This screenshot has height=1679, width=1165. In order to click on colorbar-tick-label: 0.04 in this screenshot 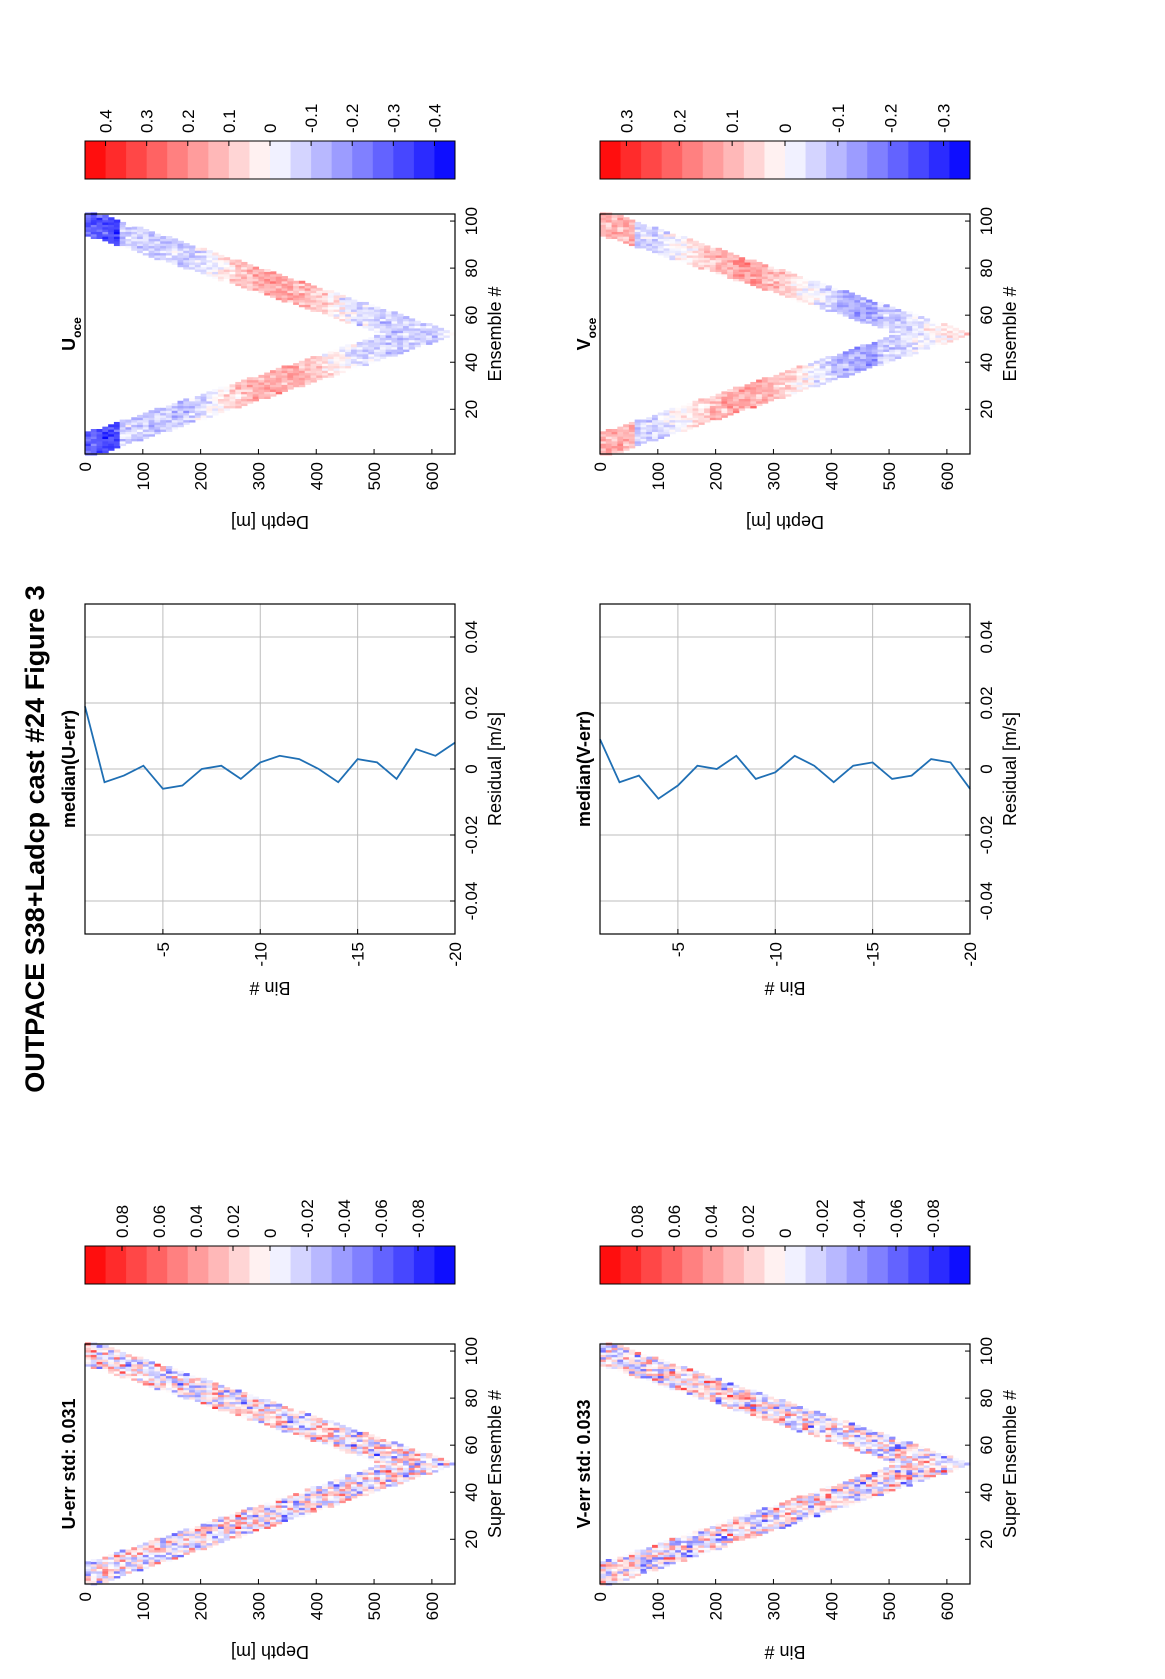, I will do `click(711, 1221)`.